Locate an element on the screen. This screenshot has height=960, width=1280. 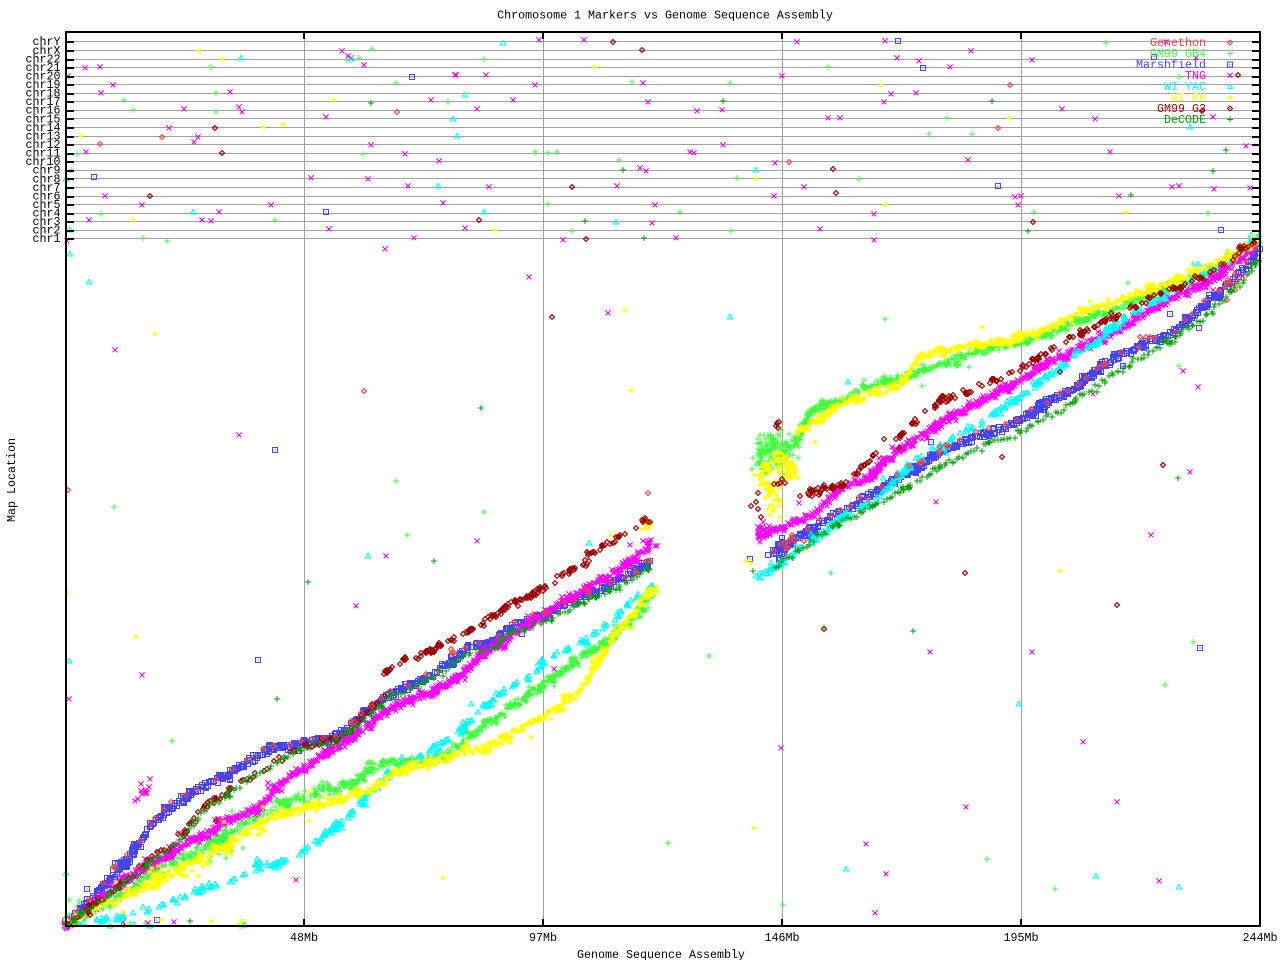
svg-text: Genome Sequence Assembly is located at coordinates (661, 954).